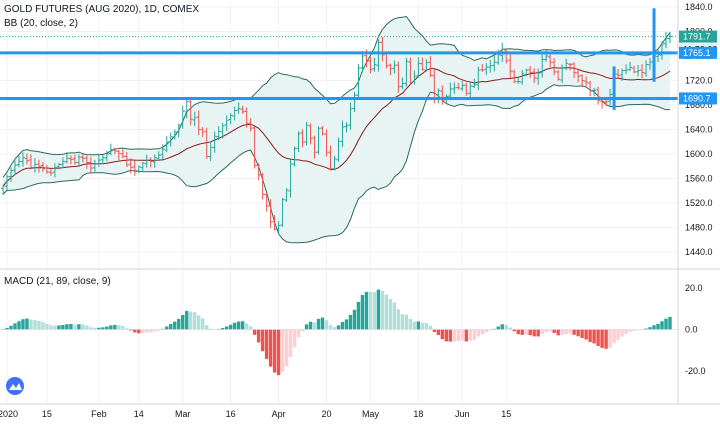  What do you see at coordinates (697, 37) in the screenshot?
I see `last-price-badge: 1791.7` at bounding box center [697, 37].